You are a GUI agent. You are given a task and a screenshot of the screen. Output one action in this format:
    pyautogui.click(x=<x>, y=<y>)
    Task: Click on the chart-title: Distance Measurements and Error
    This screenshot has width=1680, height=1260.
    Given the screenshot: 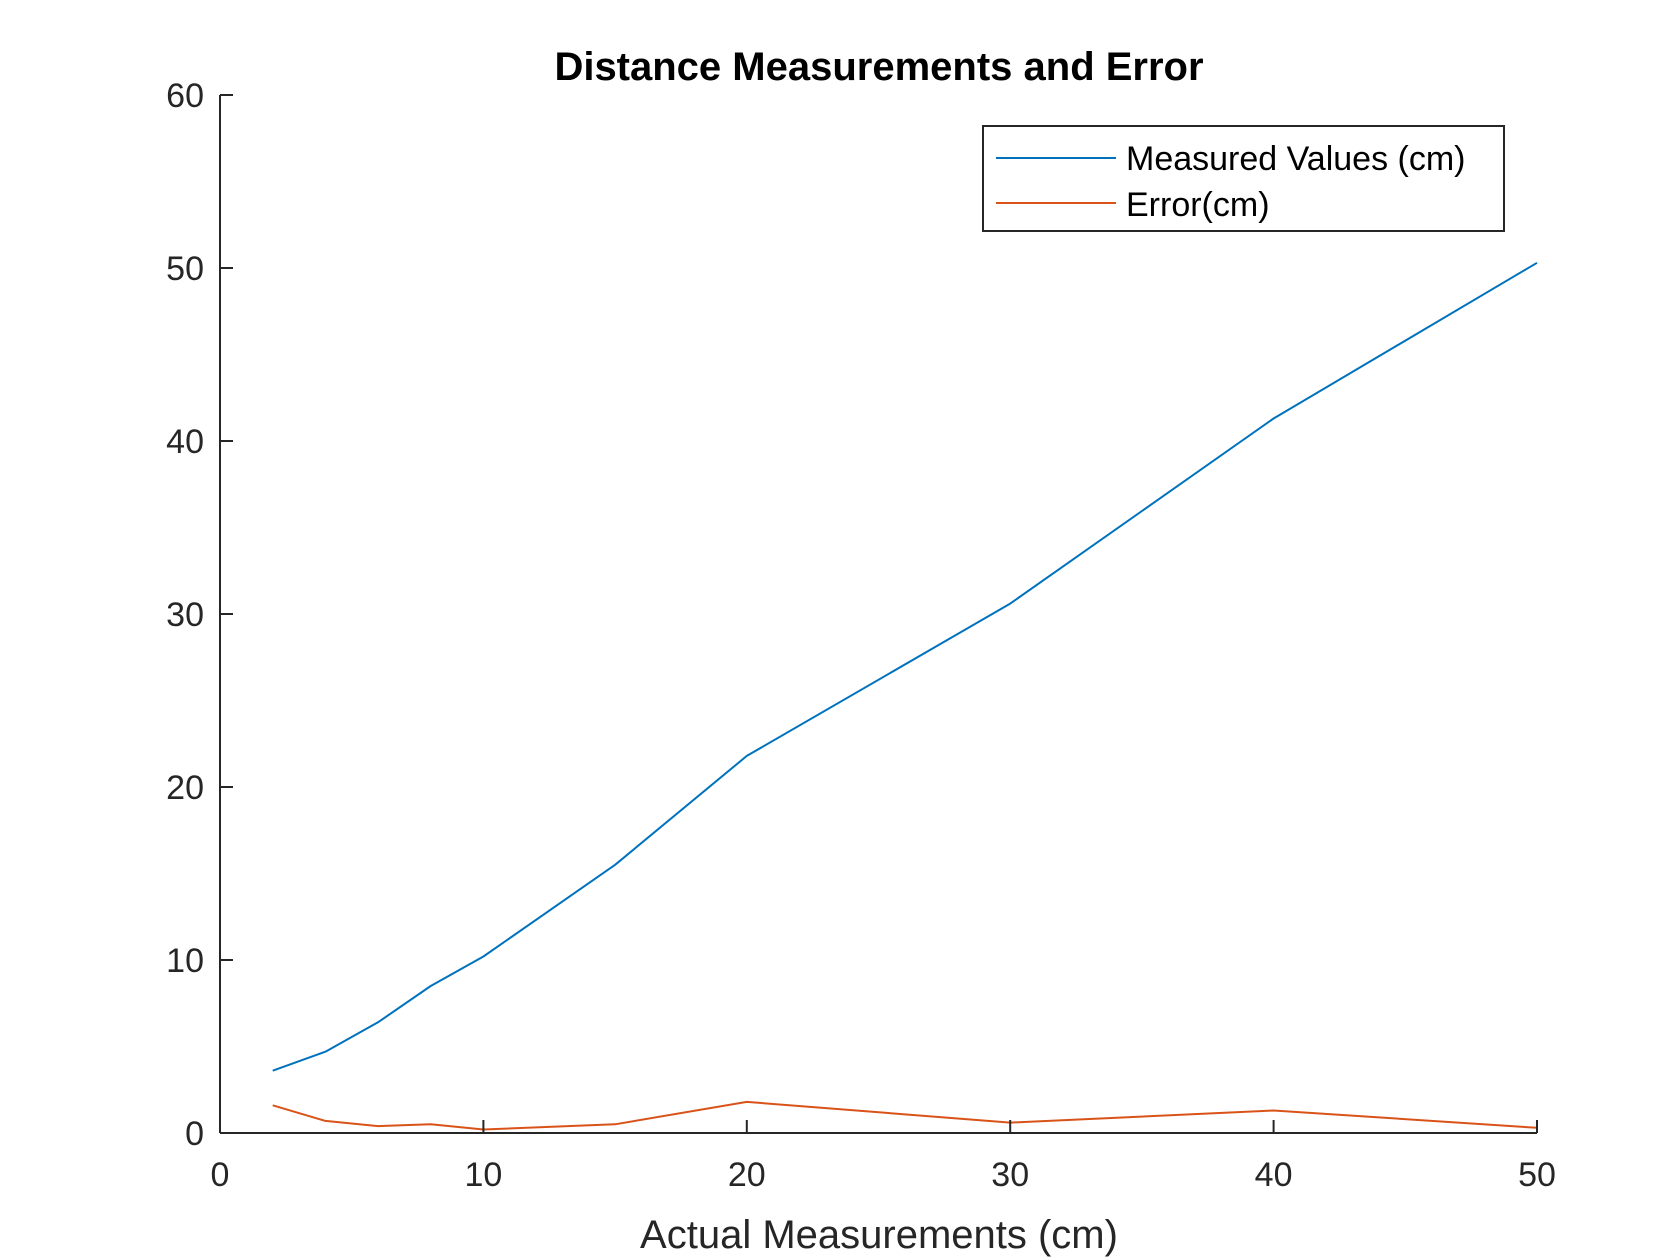 What is the action you would take?
    pyautogui.click(x=878, y=67)
    